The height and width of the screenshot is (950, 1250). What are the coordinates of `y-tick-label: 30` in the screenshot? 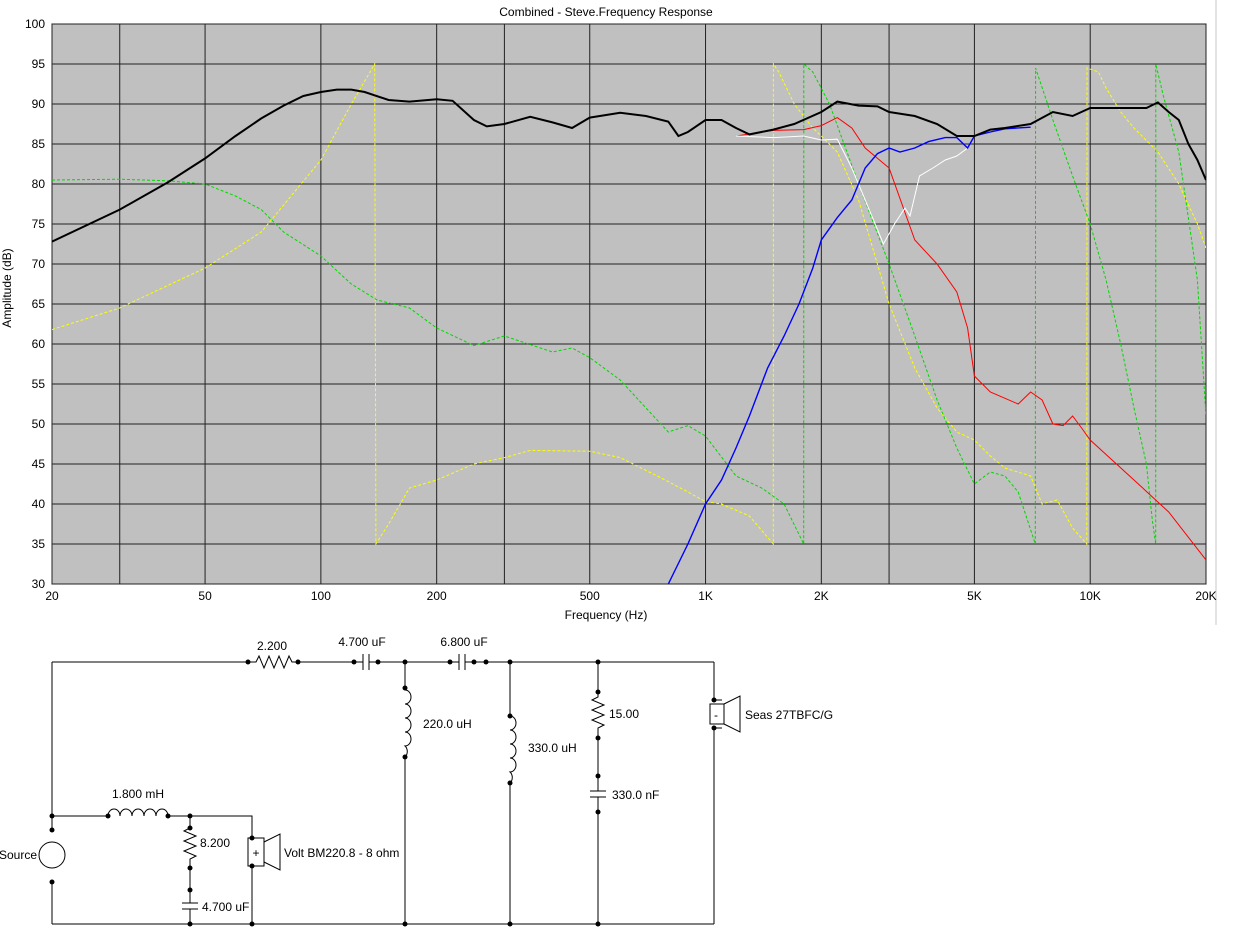 It's located at (39, 584).